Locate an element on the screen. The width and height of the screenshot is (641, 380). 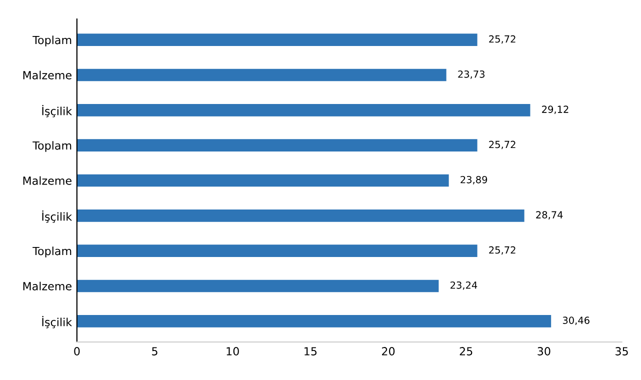
data-label: 30,46 is located at coordinates (576, 320).